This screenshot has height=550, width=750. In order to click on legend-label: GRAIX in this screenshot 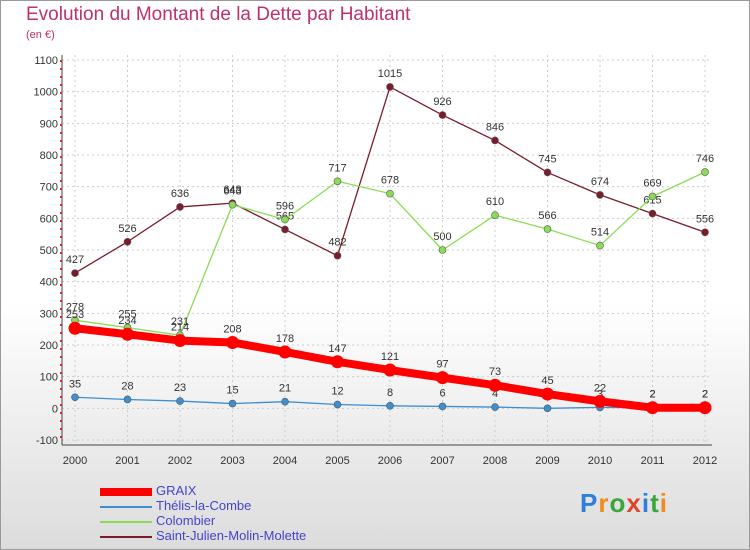, I will do `click(176, 490)`.